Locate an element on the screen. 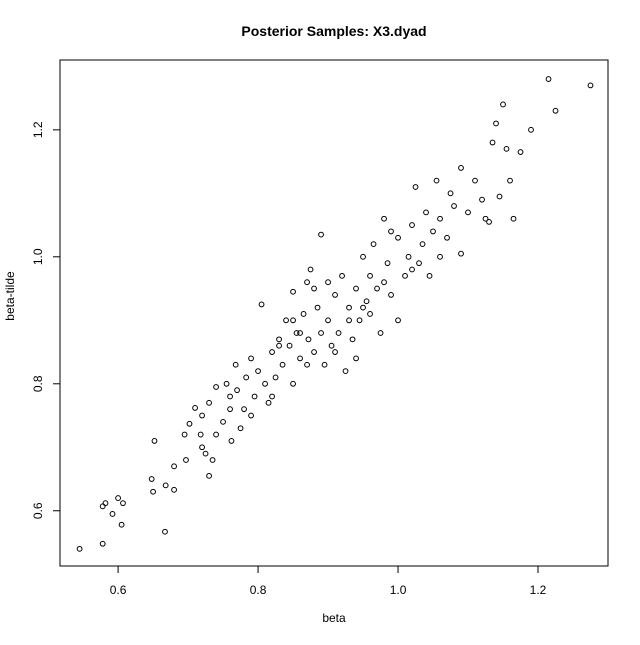  x-tick-label: 1.2 is located at coordinates (538, 590).